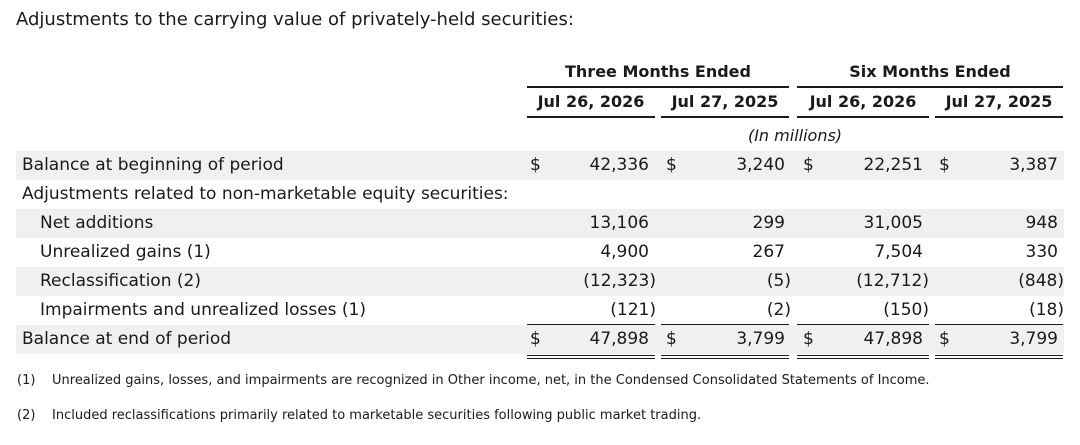  What do you see at coordinates (893, 339) in the screenshot?
I see `cell-col-3: 47,898` at bounding box center [893, 339].